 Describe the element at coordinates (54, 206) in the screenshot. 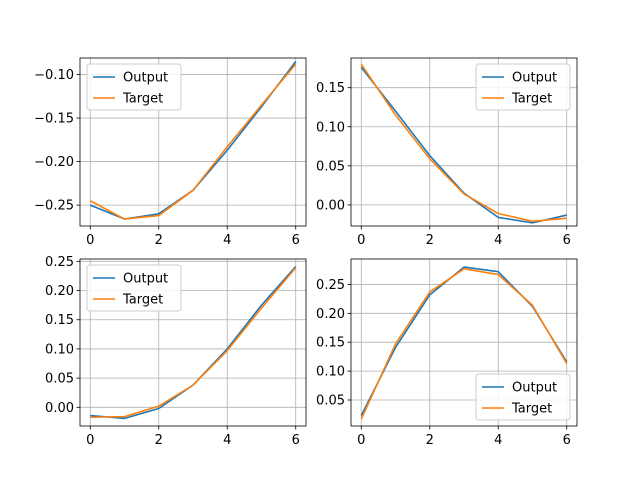

I see `y-tick-label: −0.25` at that location.